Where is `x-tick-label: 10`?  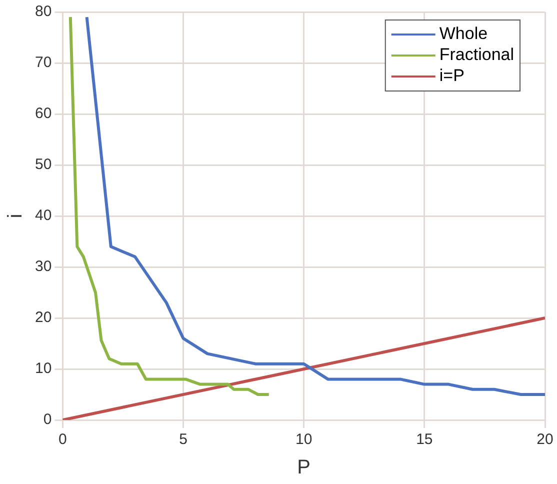
x-tick-label: 10 is located at coordinates (304, 439).